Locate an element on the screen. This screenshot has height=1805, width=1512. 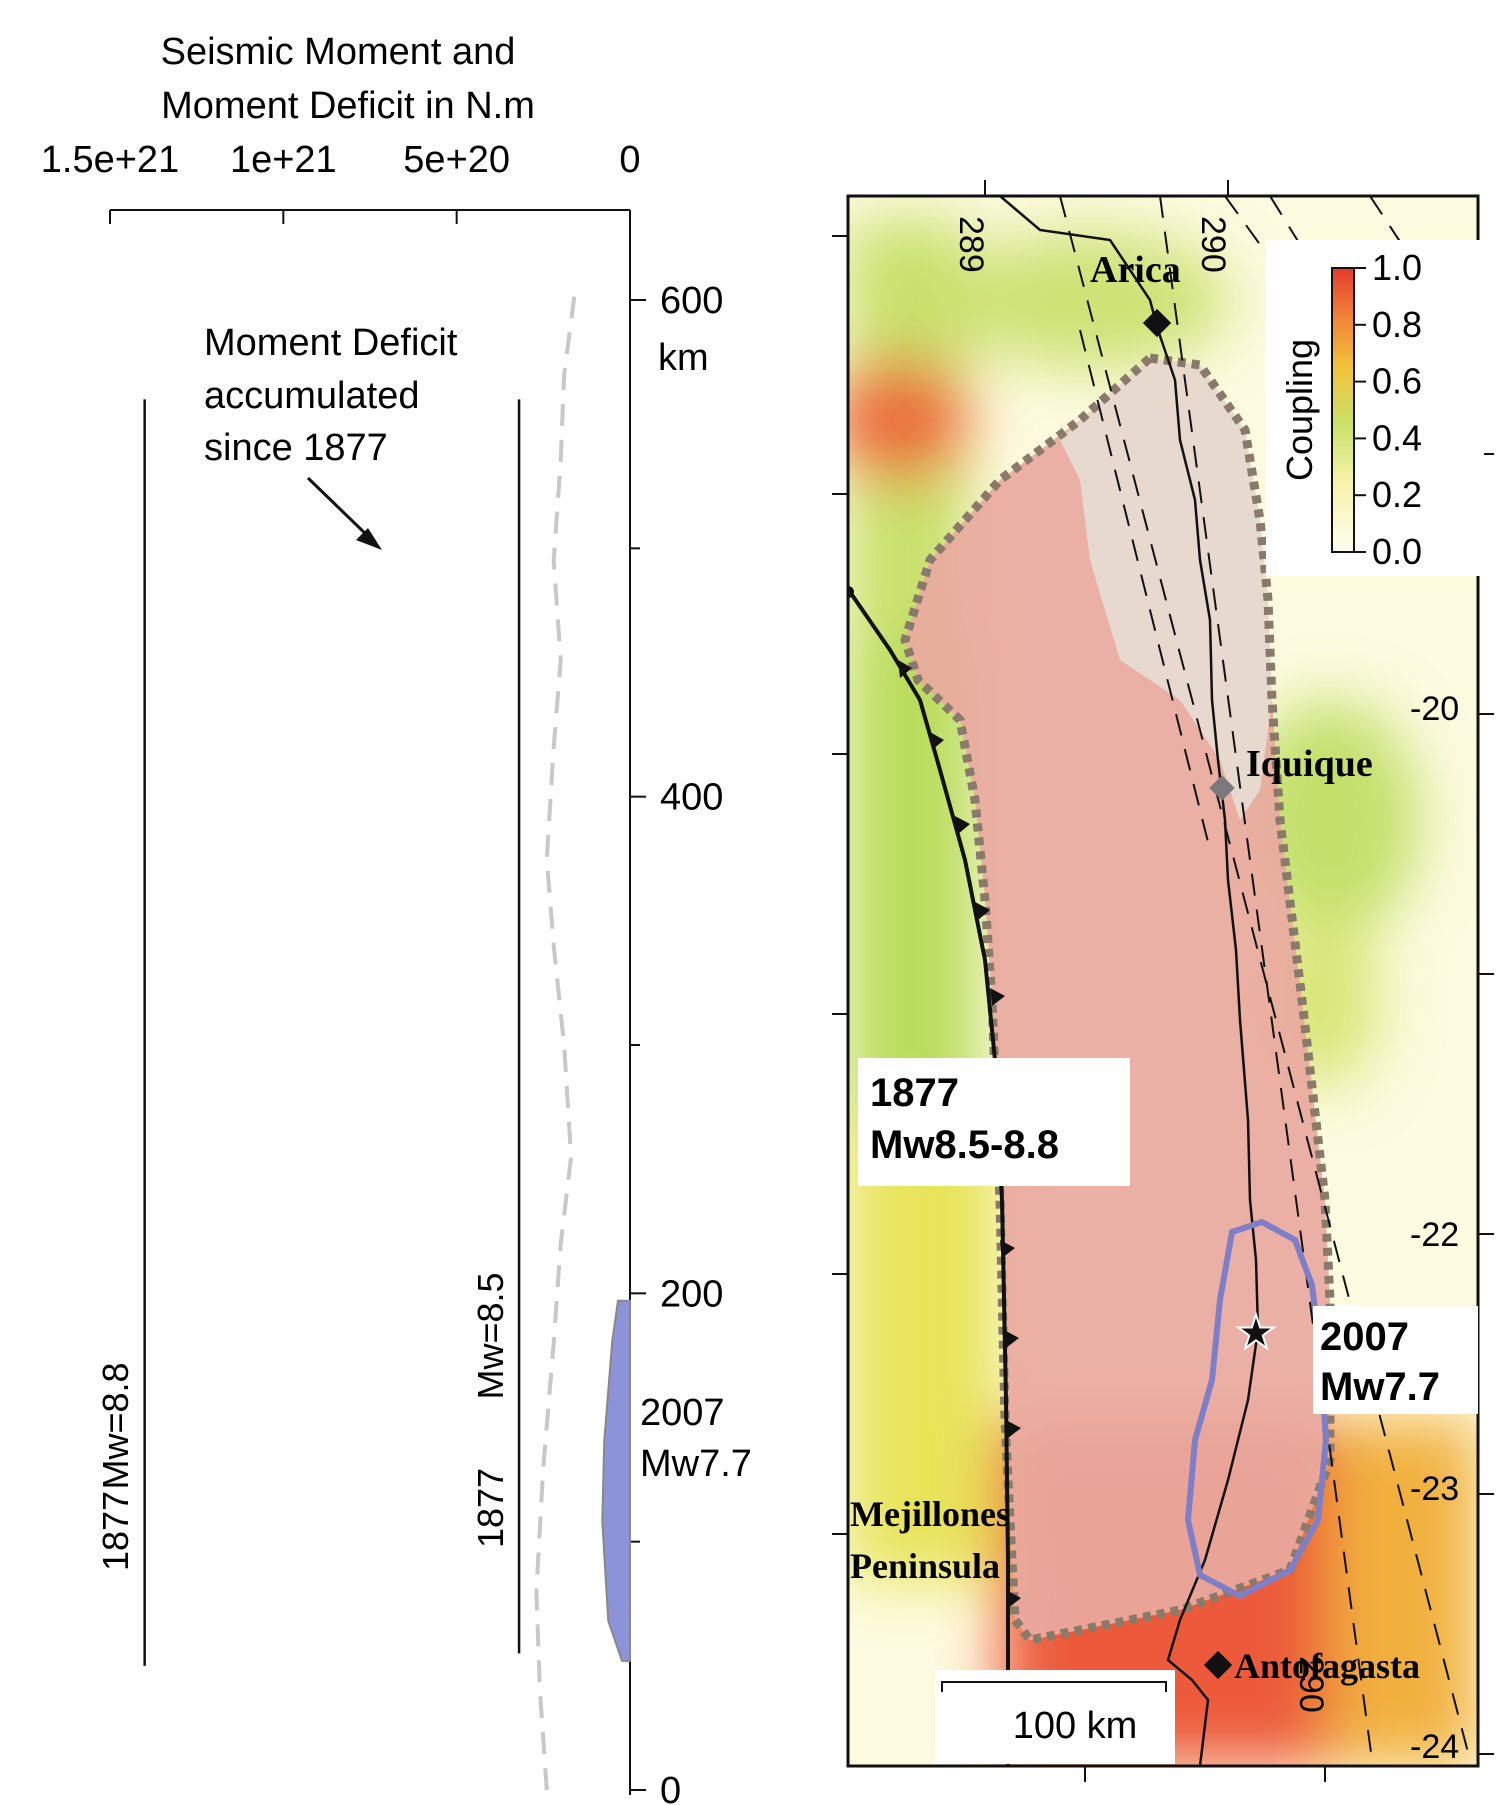
colorbar-title: Coupling is located at coordinates (1299, 410).